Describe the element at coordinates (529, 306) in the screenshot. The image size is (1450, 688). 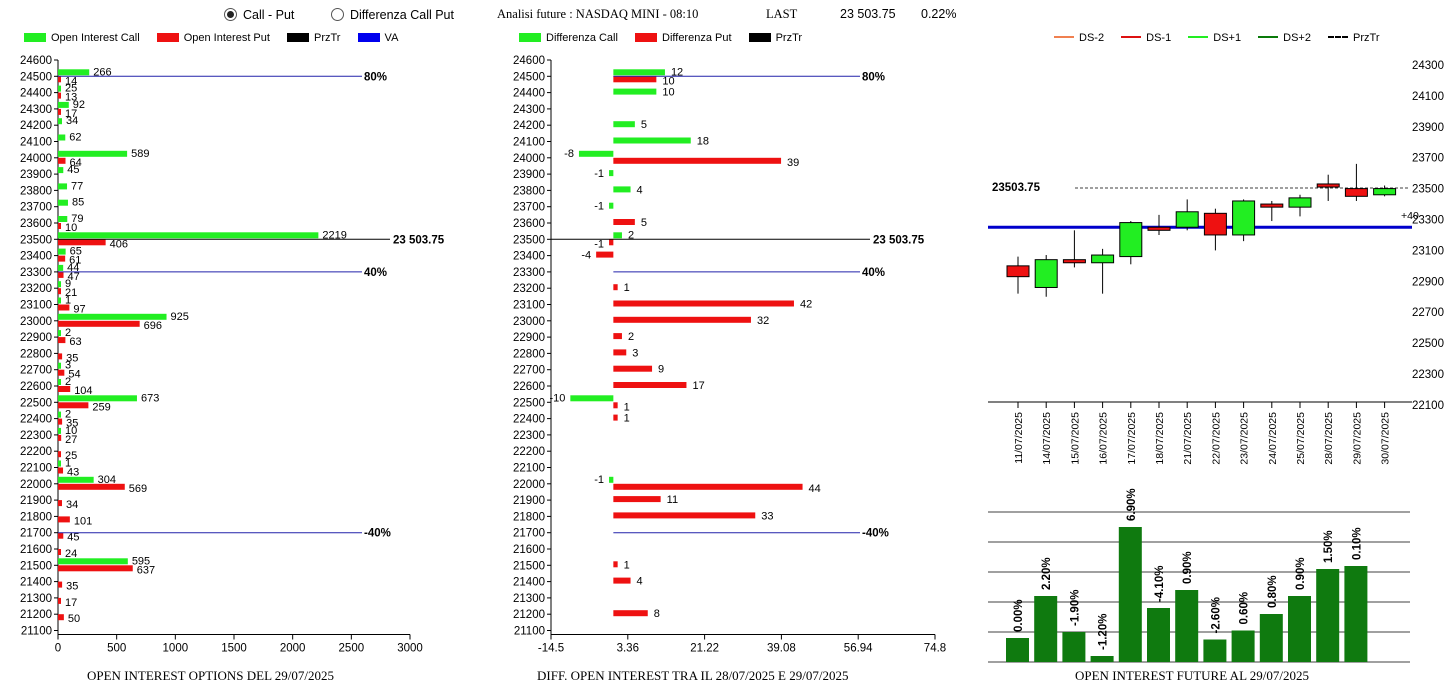
I see `c2-y-tick-label: 23100` at that location.